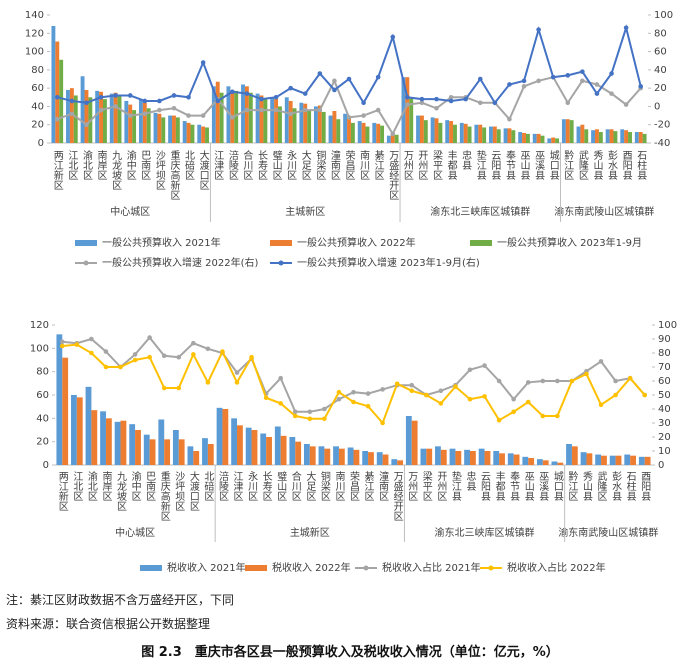 The height and width of the screenshot is (666, 700). What do you see at coordinates (189, 165) in the screenshot?
I see `x-tick-label: 北碚区` at bounding box center [189, 165].